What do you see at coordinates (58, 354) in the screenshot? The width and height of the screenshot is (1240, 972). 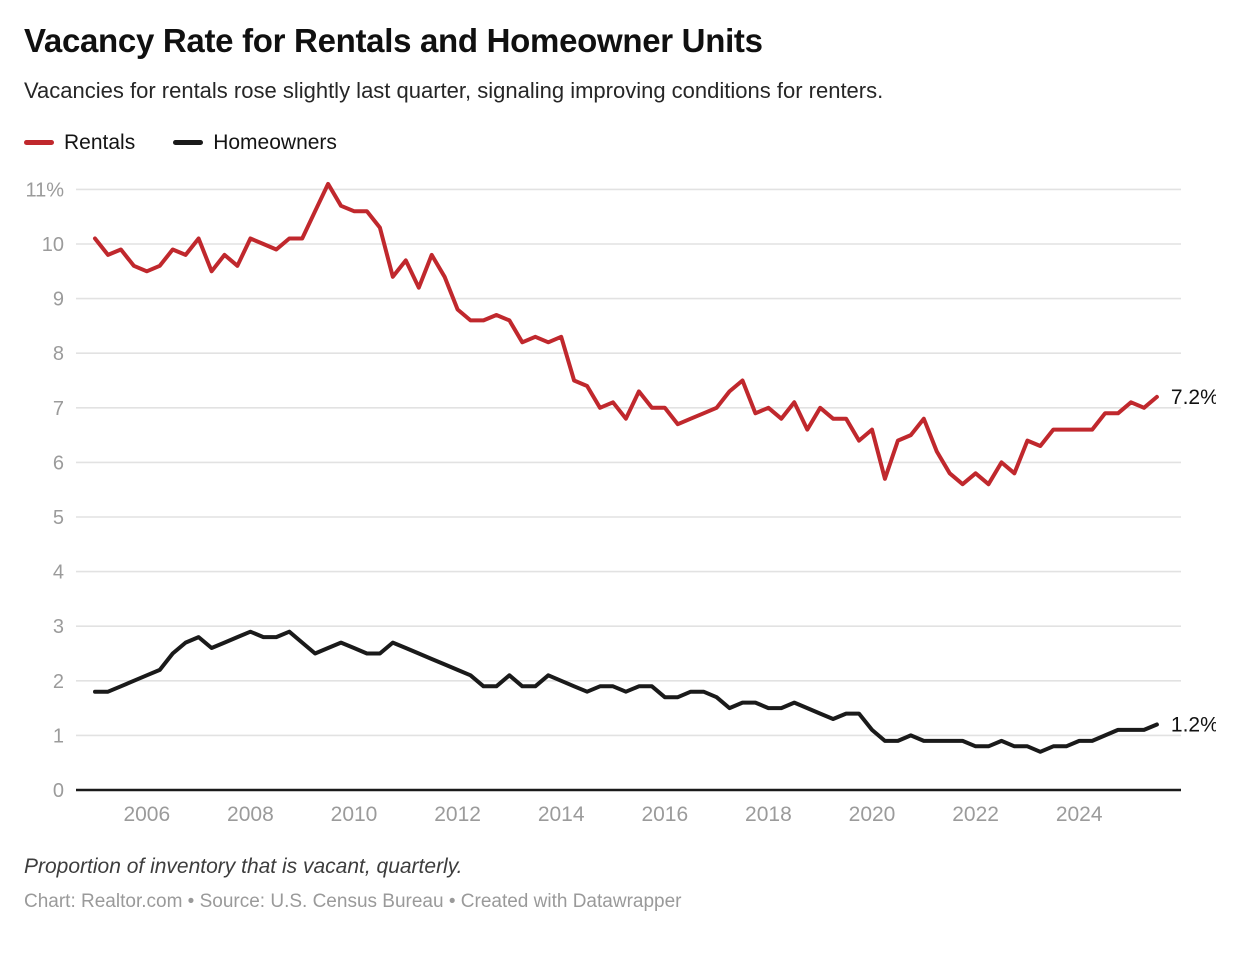 I see `y-axis-label: 8` at bounding box center [58, 354].